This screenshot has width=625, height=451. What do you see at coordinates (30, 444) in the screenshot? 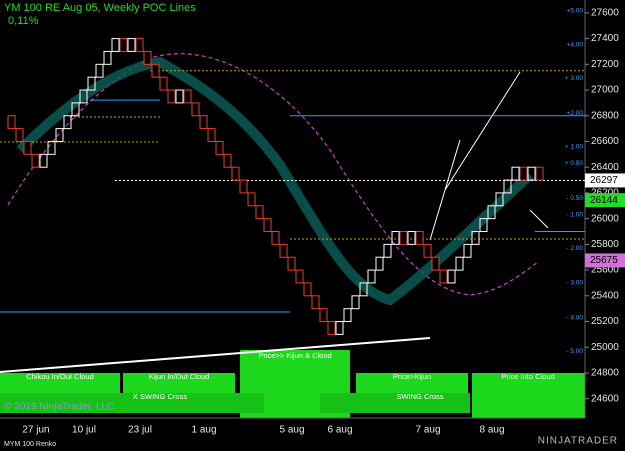
I see `series-name: MYM 100 Renko` at bounding box center [30, 444].